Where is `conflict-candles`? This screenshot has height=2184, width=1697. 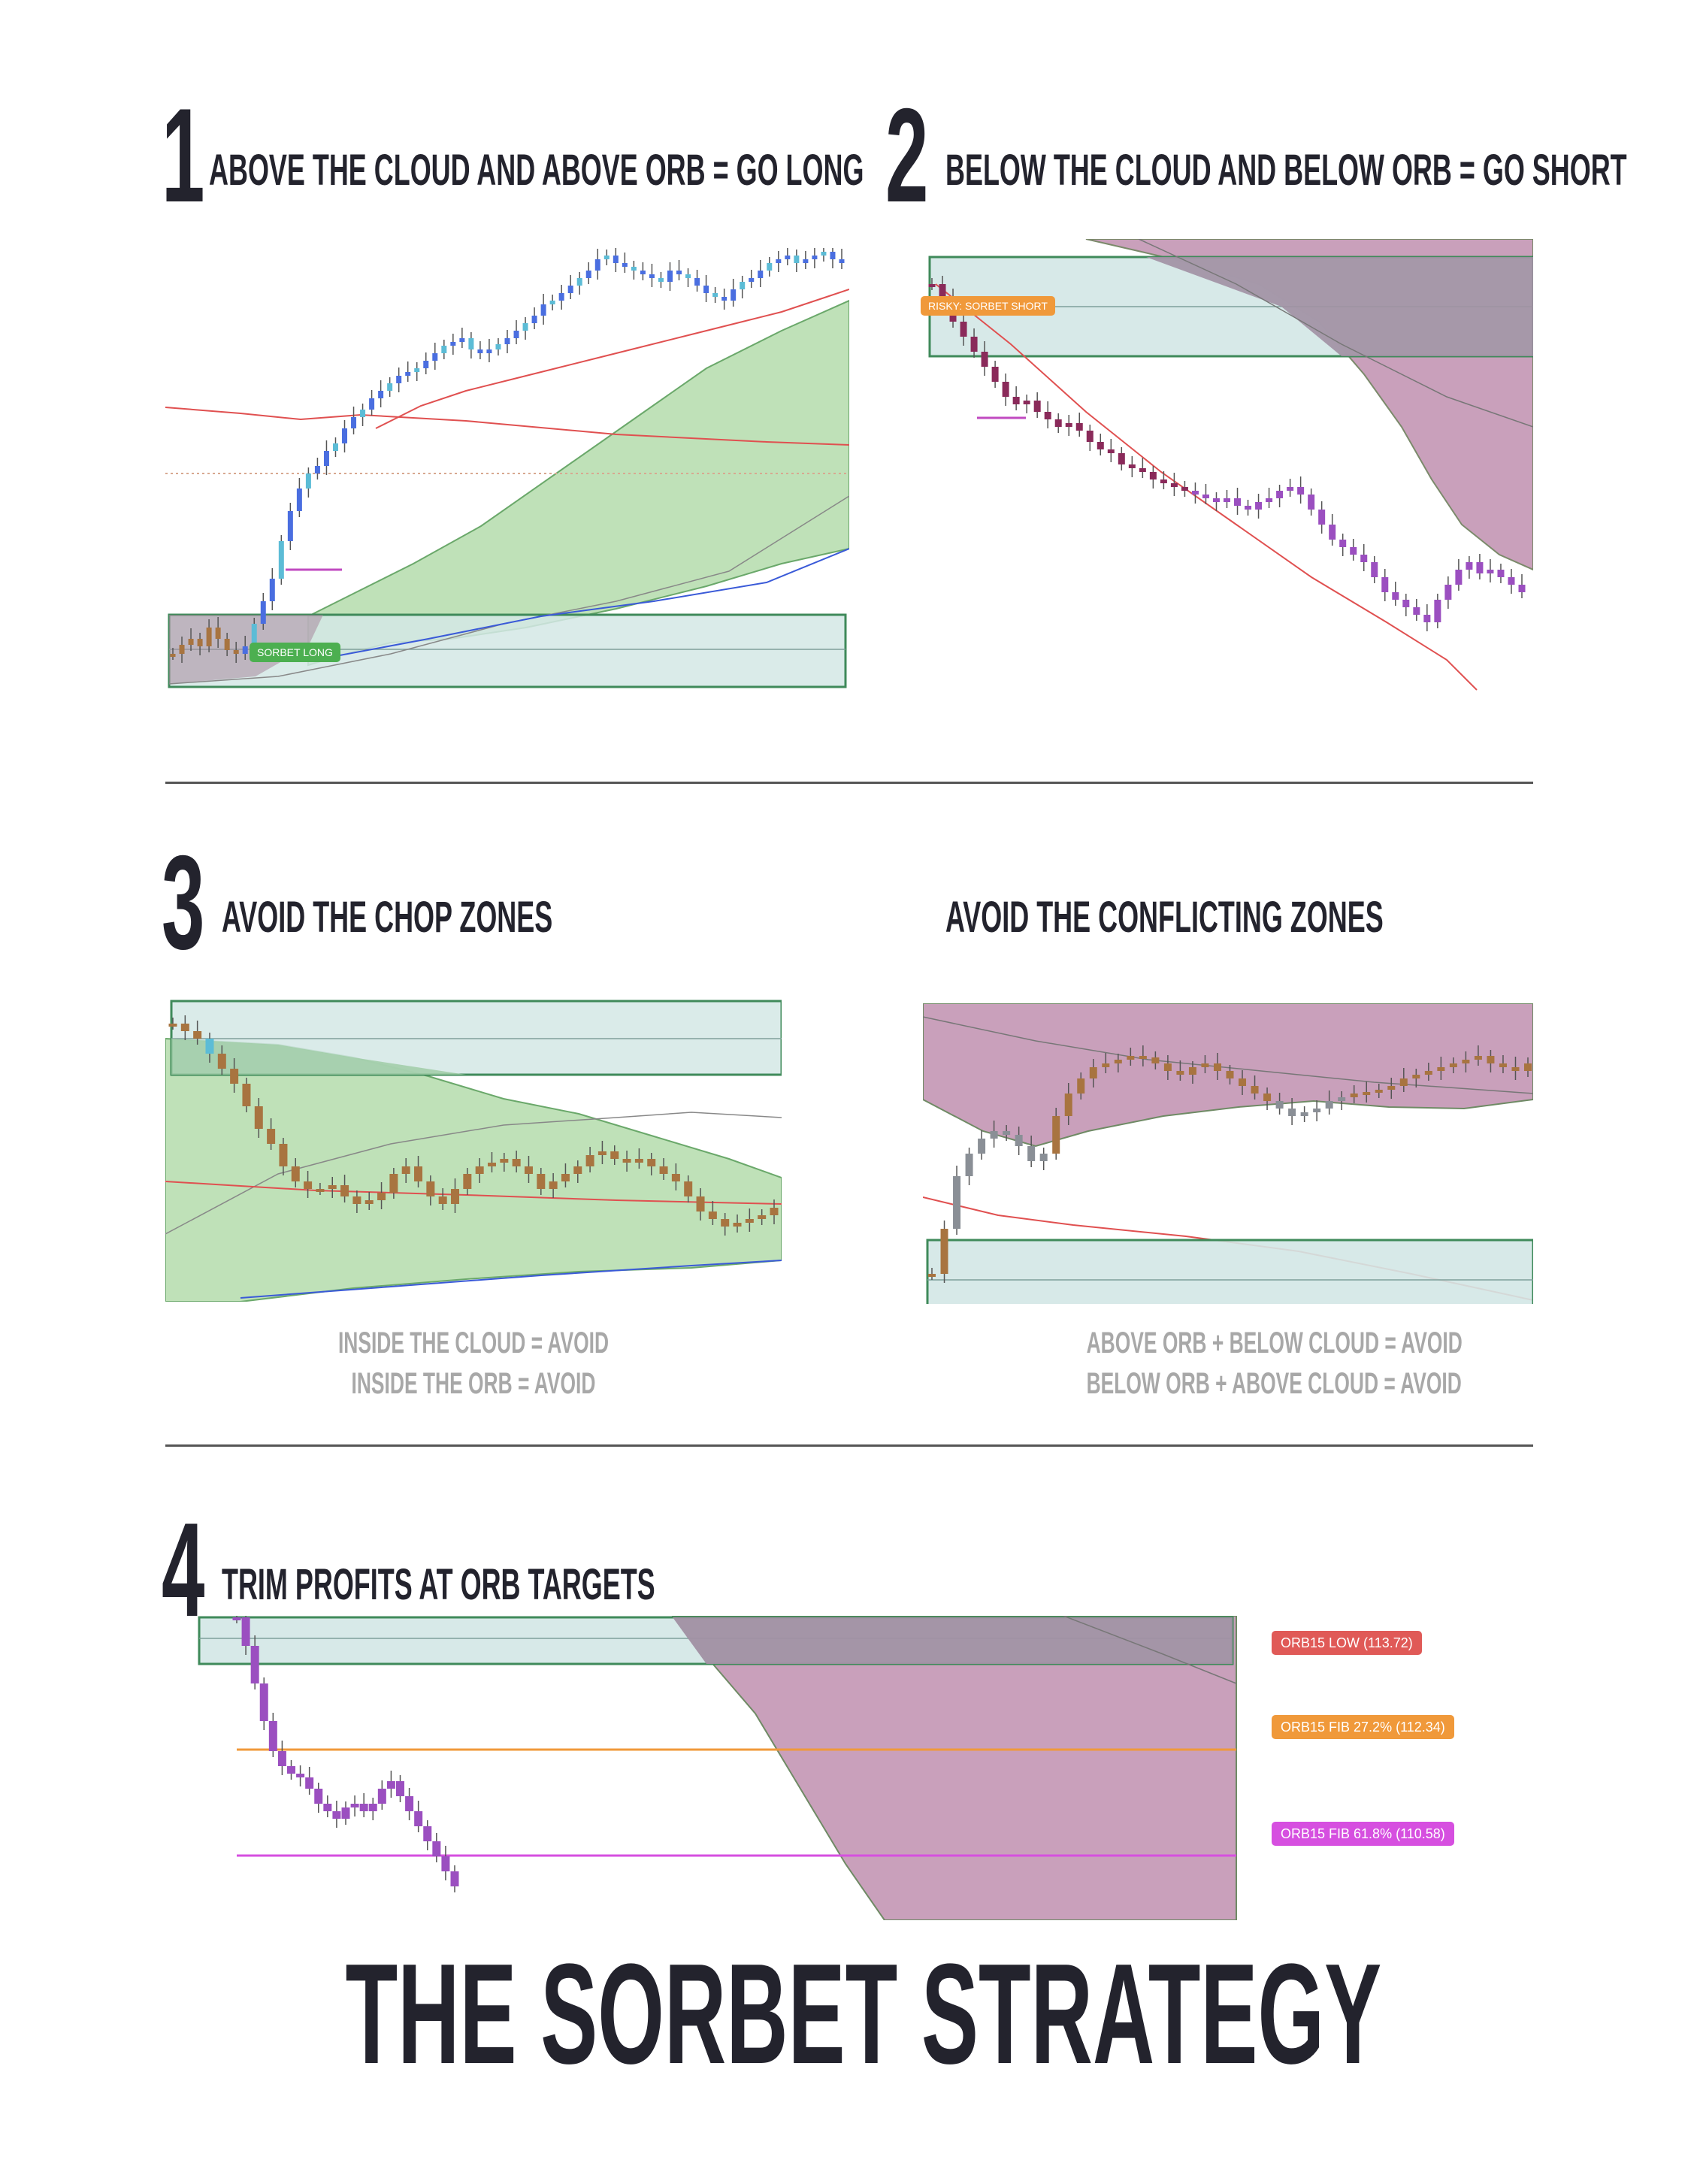
conflict-candles is located at coordinates (1230, 1164).